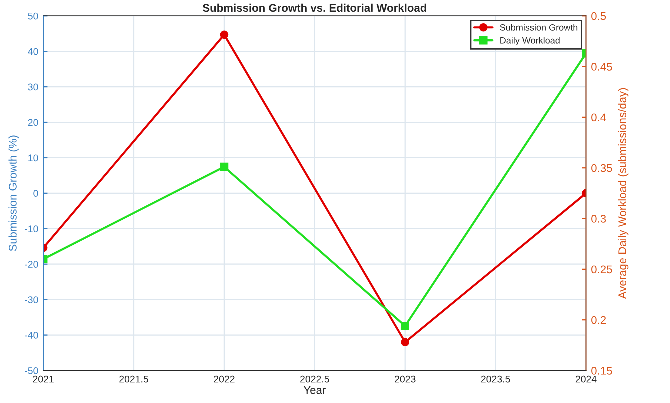  What do you see at coordinates (36, 194) in the screenshot?
I see `y-tick-label: 0` at bounding box center [36, 194].